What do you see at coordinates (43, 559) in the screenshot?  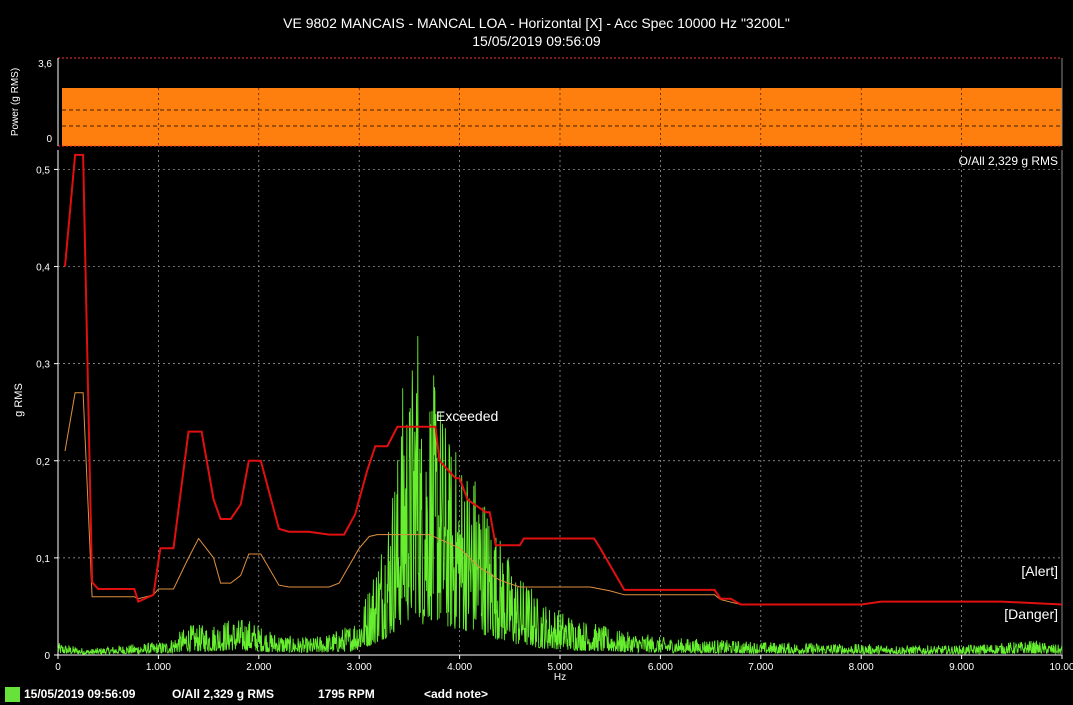 I see `y-tick-label: 0,1` at bounding box center [43, 559].